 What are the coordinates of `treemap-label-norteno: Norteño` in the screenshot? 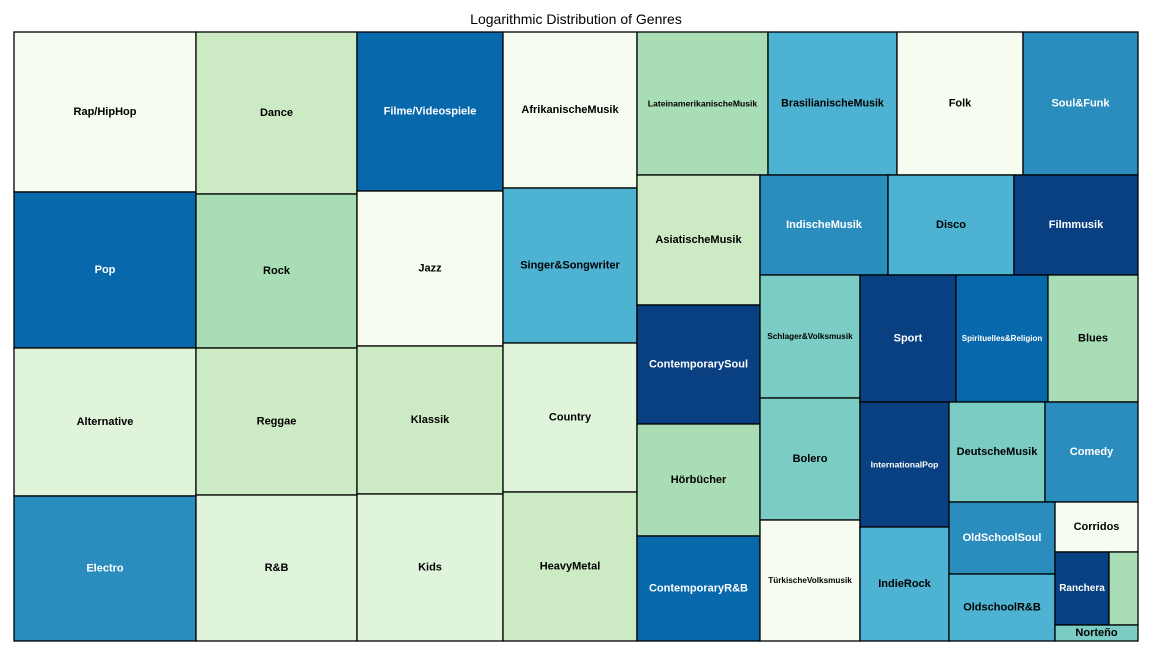 It's located at (1096, 633).